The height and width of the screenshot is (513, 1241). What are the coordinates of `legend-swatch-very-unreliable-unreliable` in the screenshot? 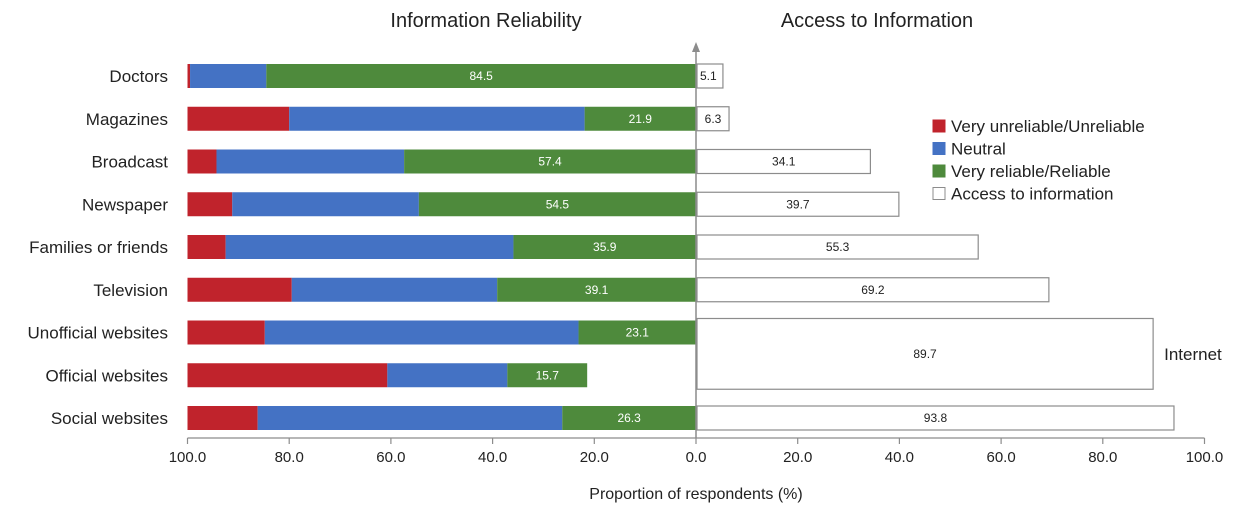 It's located at (939, 126).